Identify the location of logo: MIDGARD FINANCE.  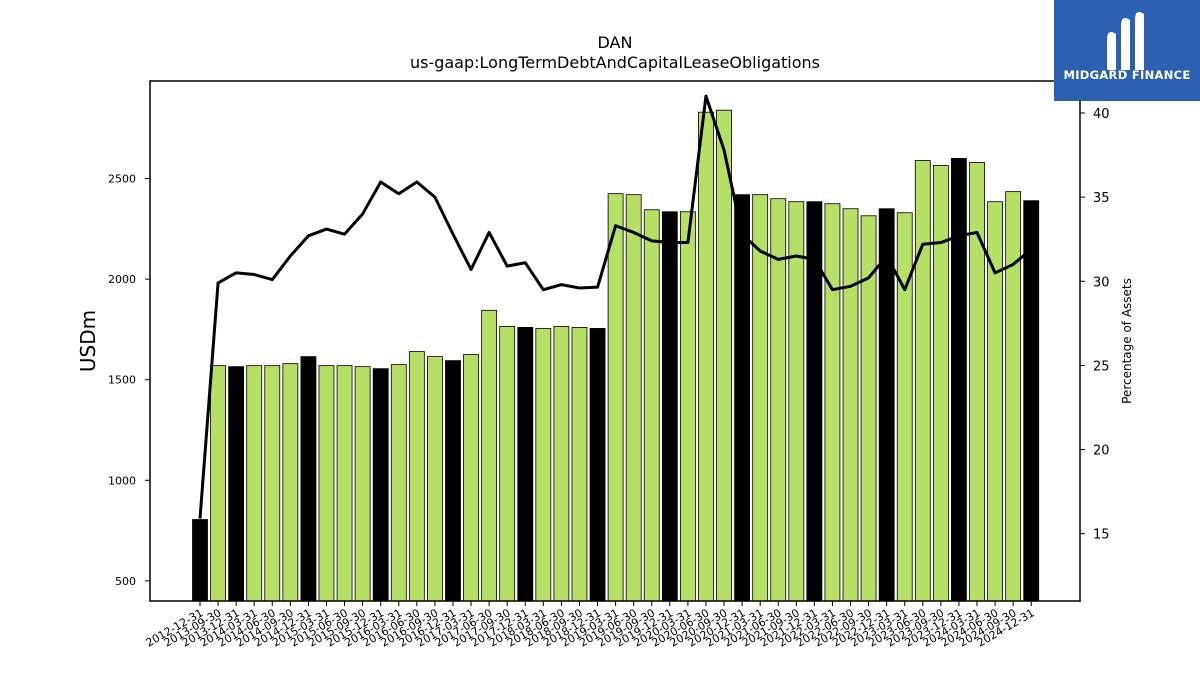
(1127, 50).